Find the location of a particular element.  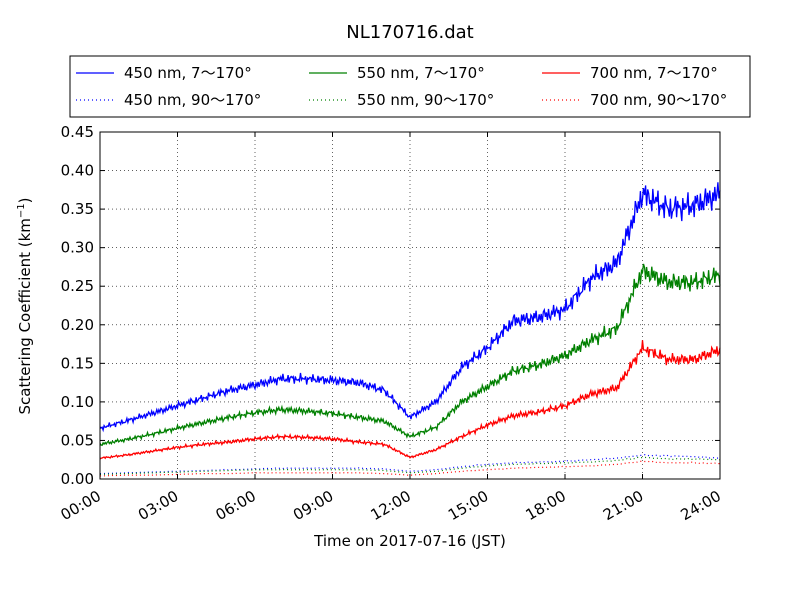

y-axis-label-exponent: −1 is located at coordinates (21, 210).